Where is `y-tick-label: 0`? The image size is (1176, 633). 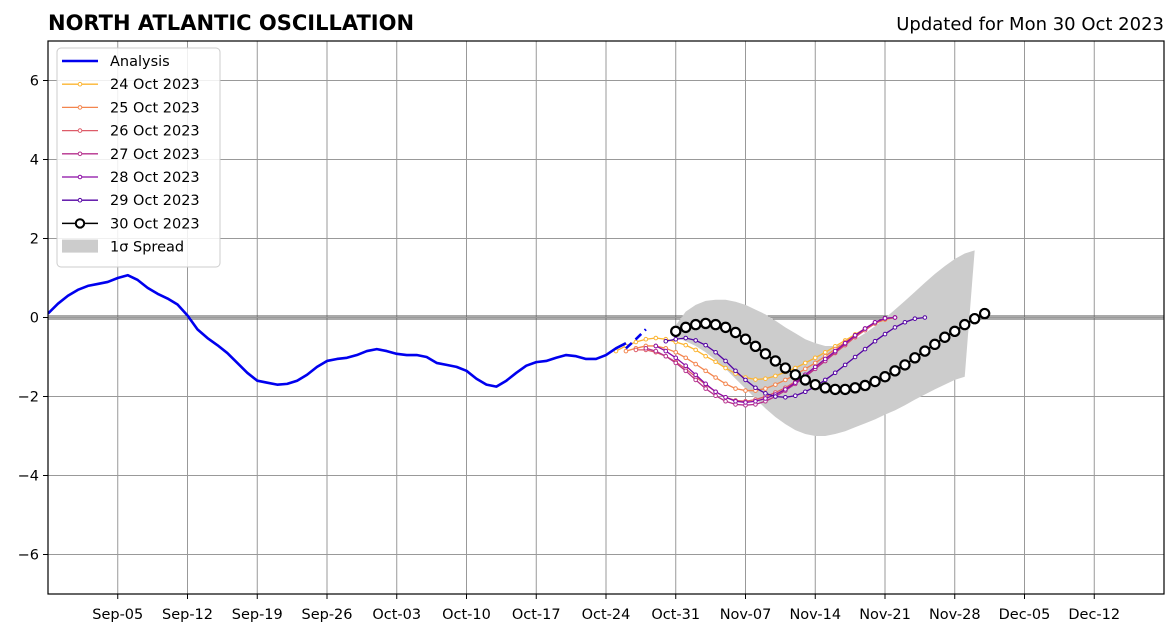 y-tick-label: 0 is located at coordinates (34, 319).